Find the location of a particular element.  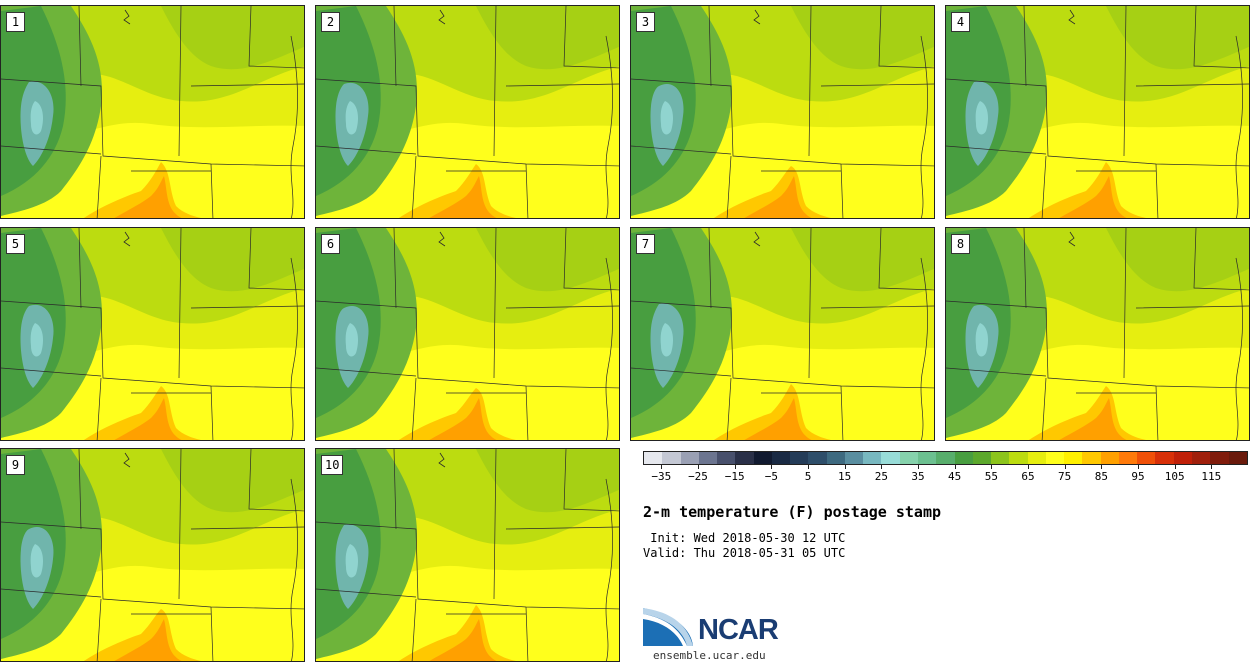

member-panel-1: 1 is located at coordinates (152, 112).